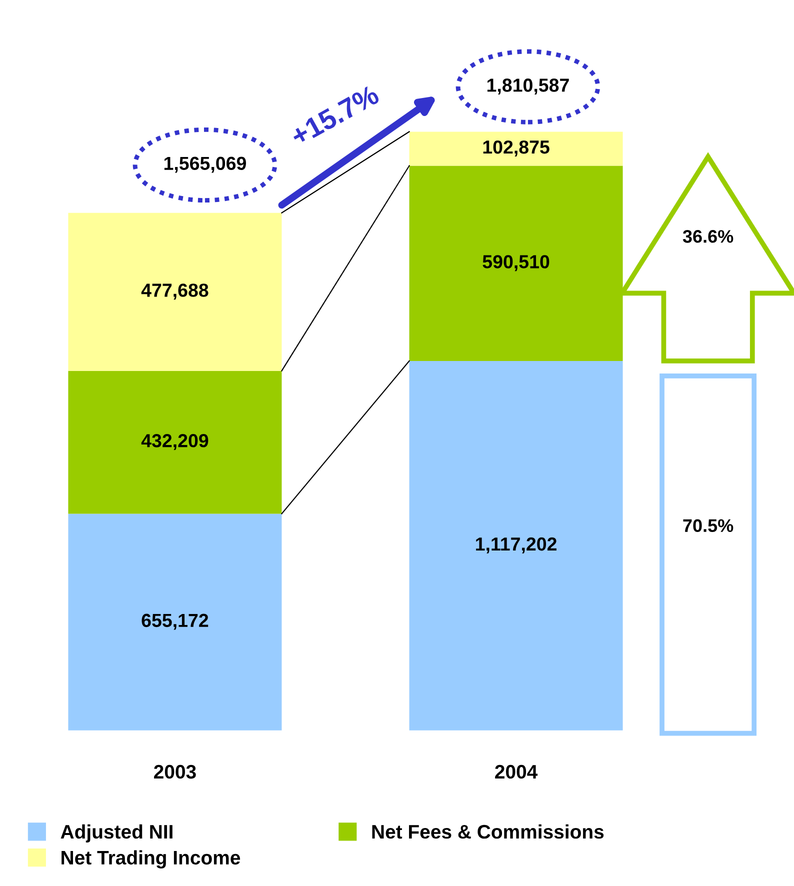 Image resolution: width=794 pixels, height=886 pixels. I want to click on total-label: 1,810,587, so click(528, 86).